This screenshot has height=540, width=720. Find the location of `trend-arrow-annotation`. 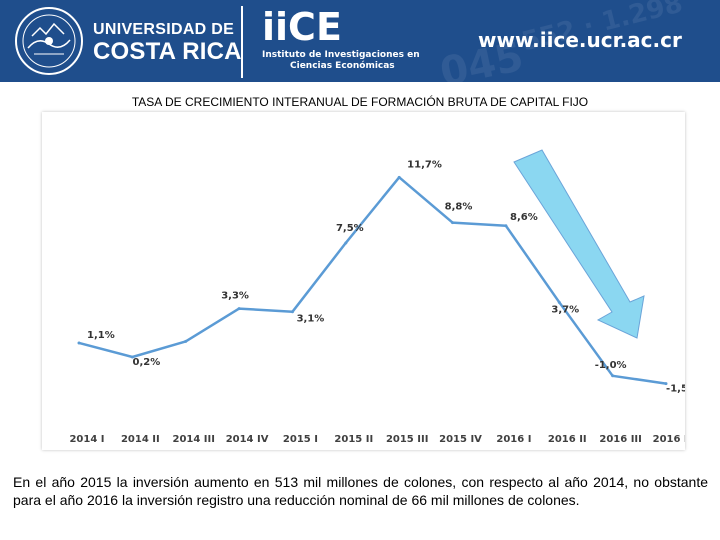

trend-arrow-annotation is located at coordinates (579, 244).